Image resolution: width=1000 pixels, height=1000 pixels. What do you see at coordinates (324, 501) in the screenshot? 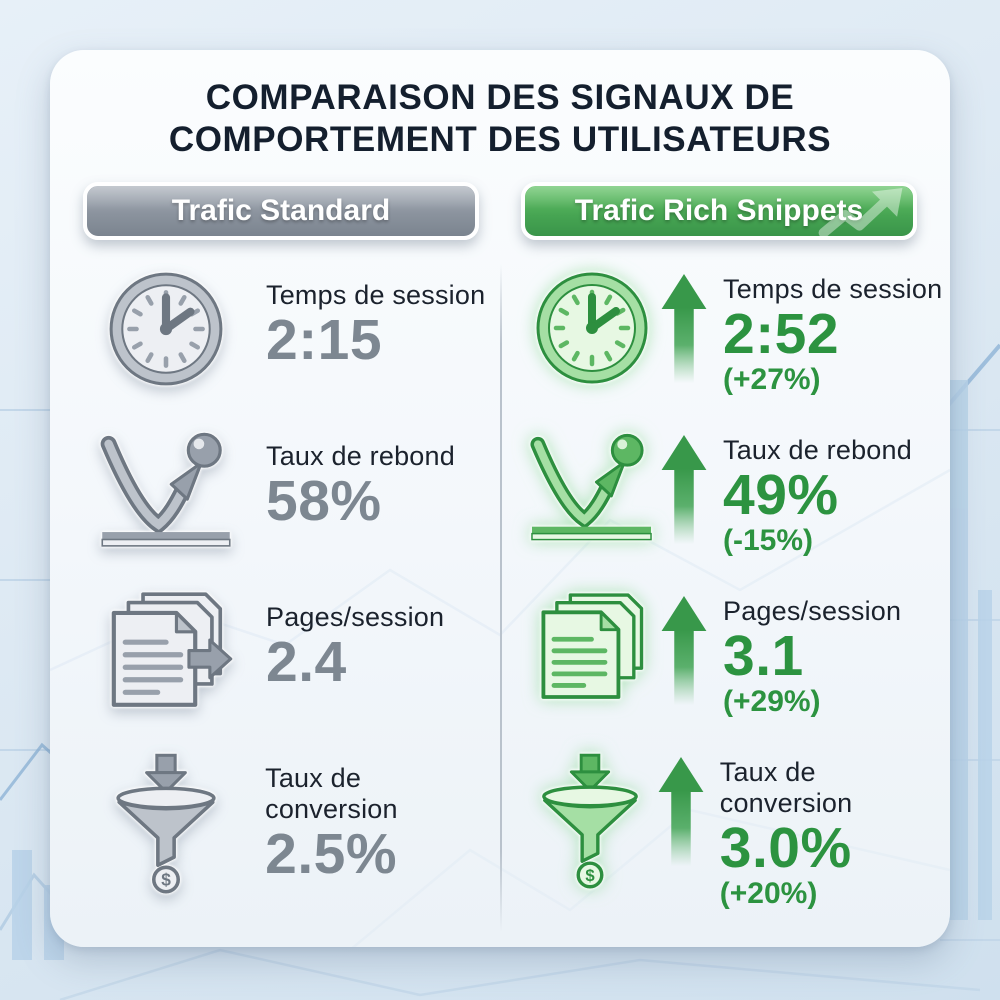
I see `metric-value: 58%` at bounding box center [324, 501].